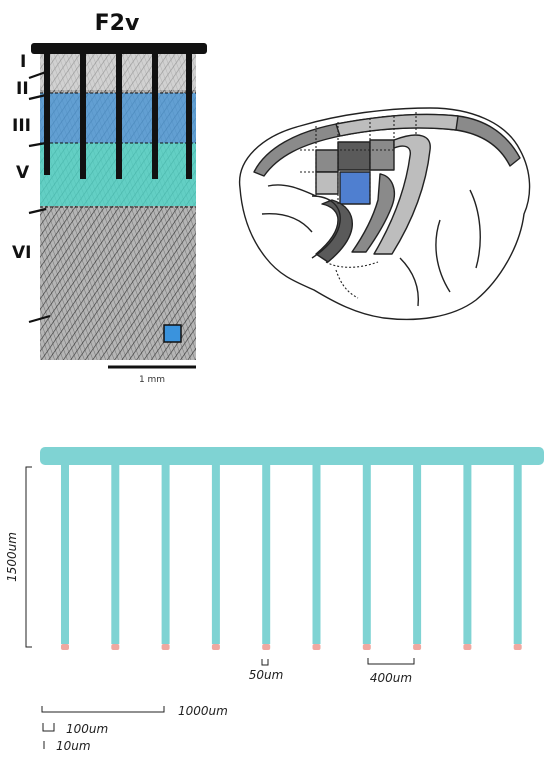 The image size is (550, 758). I want to click on shank-width-marker, so click(265, 662).